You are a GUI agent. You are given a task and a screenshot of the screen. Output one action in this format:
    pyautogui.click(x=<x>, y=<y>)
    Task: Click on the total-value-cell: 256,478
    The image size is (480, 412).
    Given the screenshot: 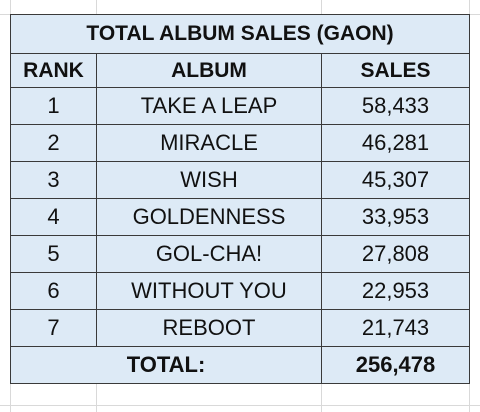 What is the action you would take?
    pyautogui.click(x=395, y=365)
    